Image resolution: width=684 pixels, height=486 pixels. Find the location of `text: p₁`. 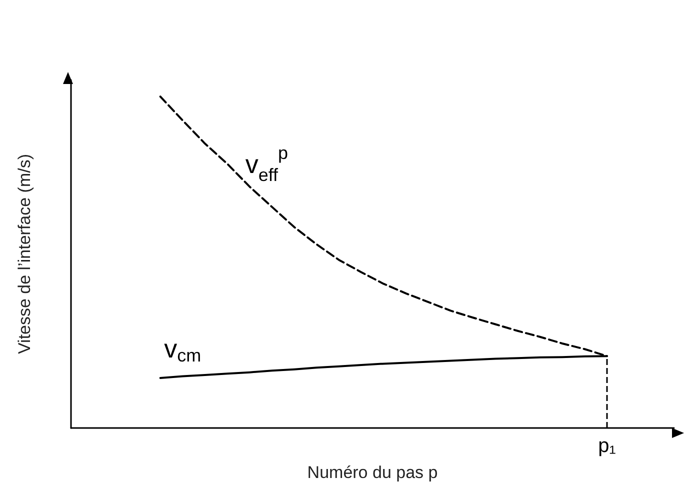

text: p₁ is located at coordinates (607, 446).